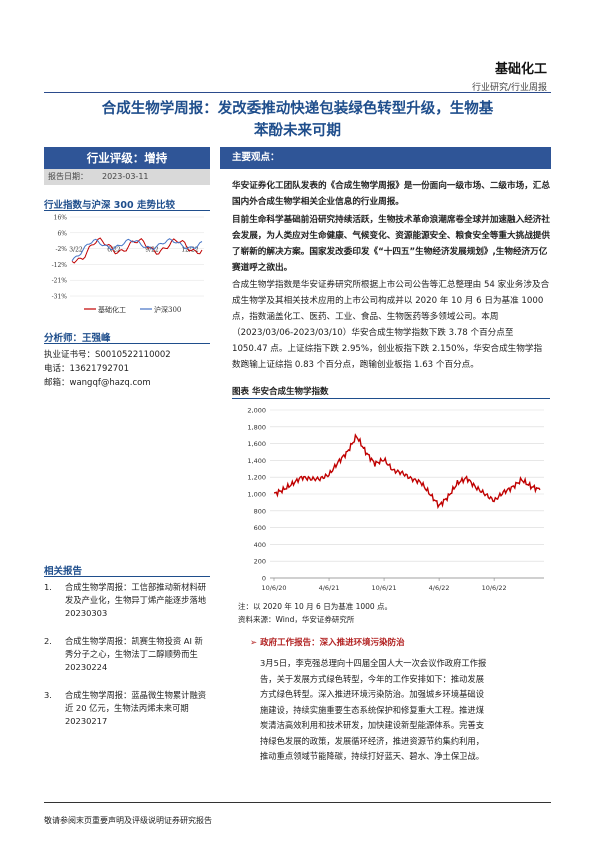 This screenshot has height=842, width=595. Describe the element at coordinates (152, 249) in the screenshot. I see `x-tick-label: 9/22` at that location.